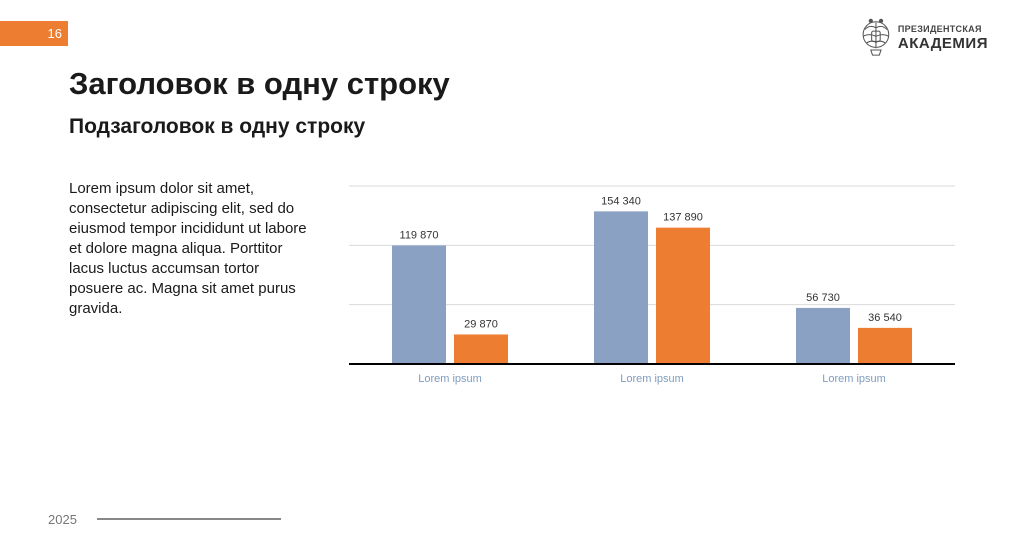 This screenshot has width=1024, height=539. What do you see at coordinates (942, 43) in the screenshot?
I see `logo-line-2: АКАДЕМИЯ` at bounding box center [942, 43].